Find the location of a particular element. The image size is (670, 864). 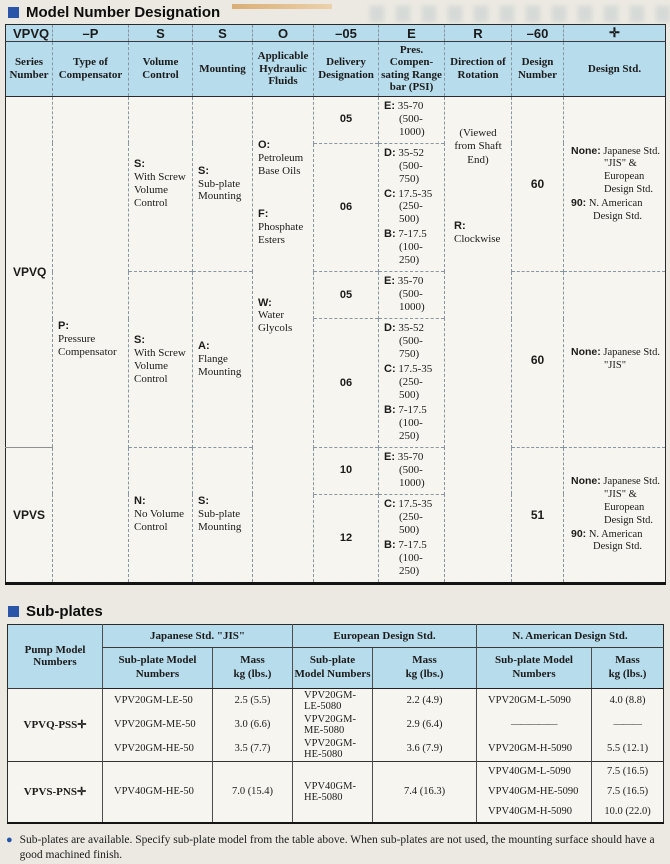

rotation-cell: (Viewed from Shaft End) R: Clockwise is located at coordinates (478, 340).